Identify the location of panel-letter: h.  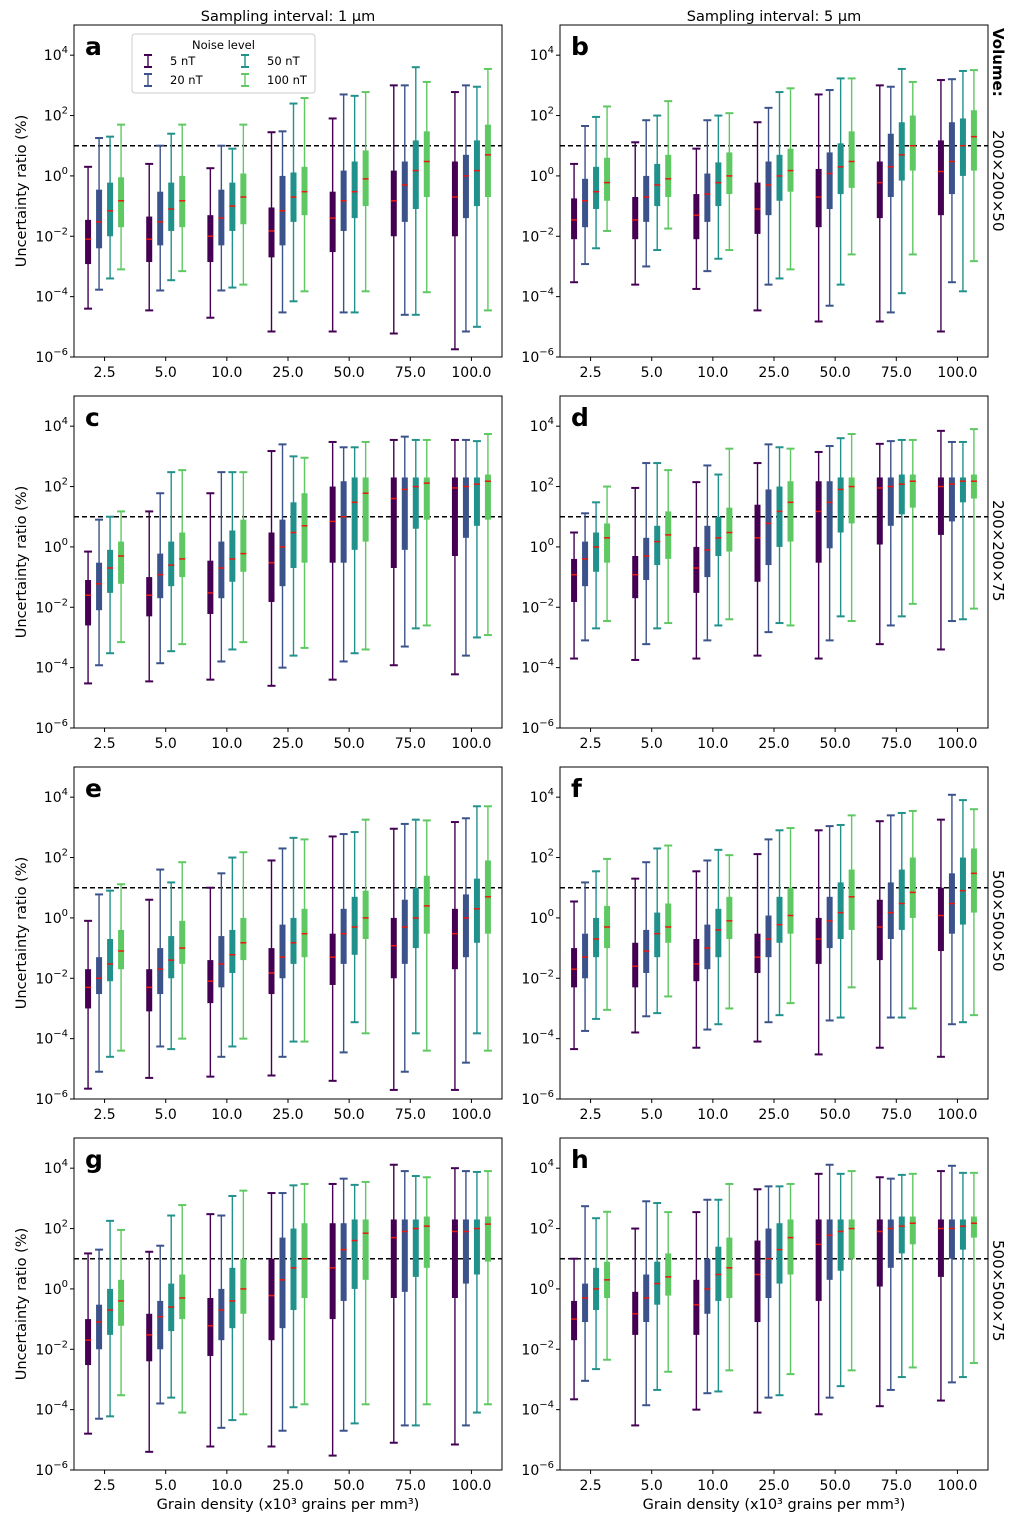
(580, 1159).